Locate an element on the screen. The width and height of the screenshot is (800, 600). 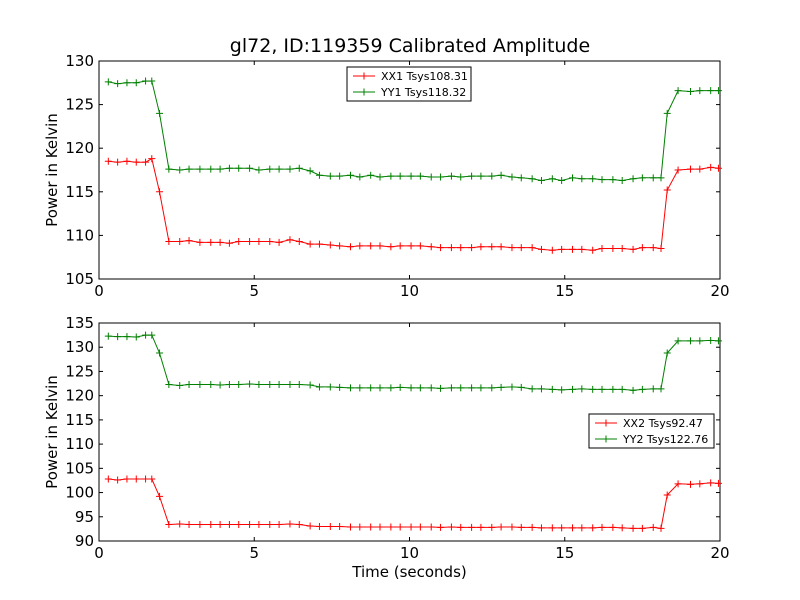
y-tick-label: 100 is located at coordinates (79, 493).